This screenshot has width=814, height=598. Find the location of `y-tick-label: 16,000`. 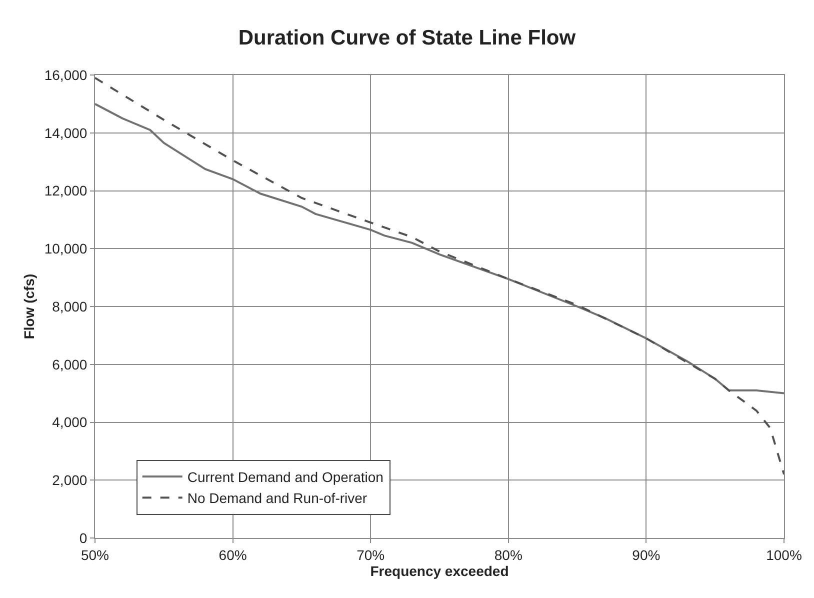

y-tick-label: 16,000 is located at coordinates (66, 74).